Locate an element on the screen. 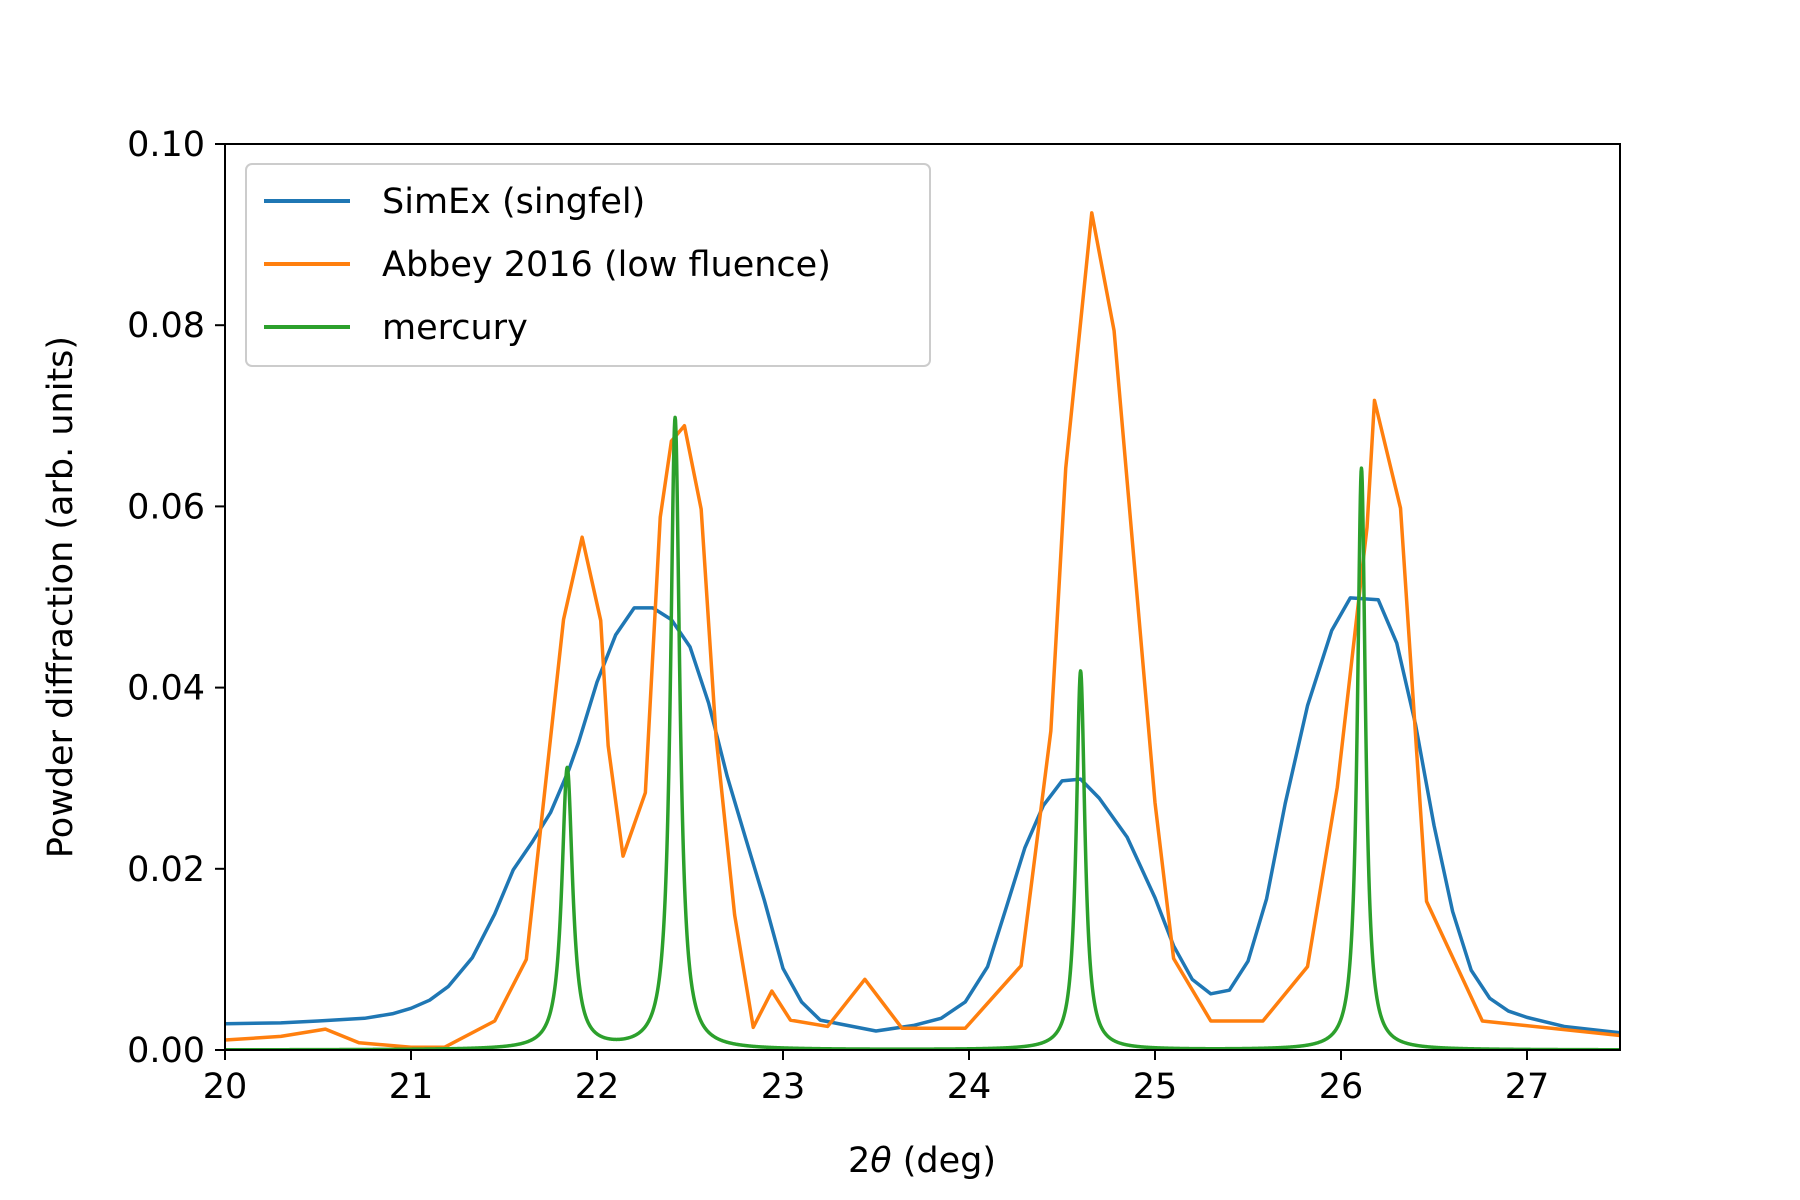 Image resolution: width=1800 pixels, height=1200 pixels. legend-label-2: mercury is located at coordinates (455, 328).